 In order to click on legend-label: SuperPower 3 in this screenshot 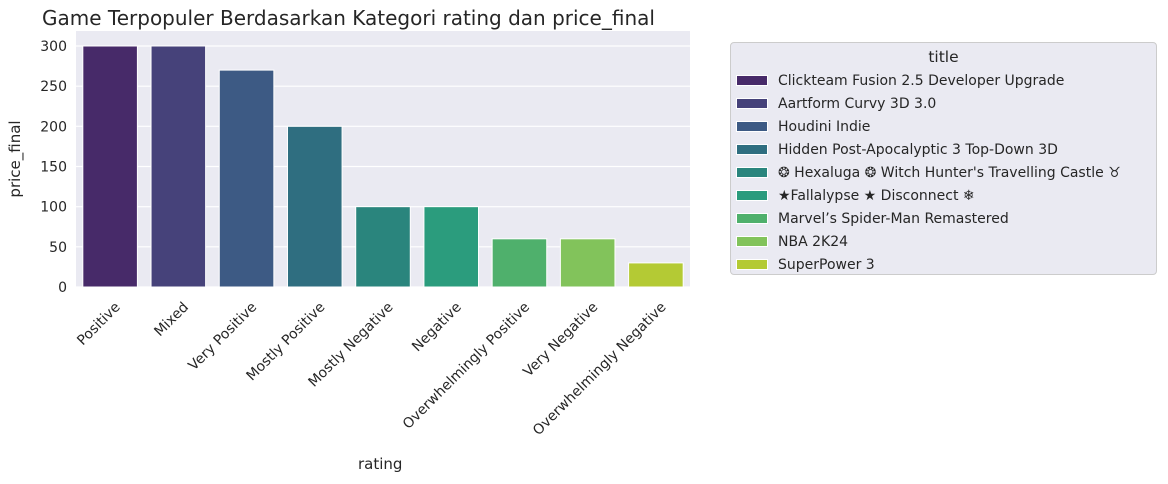, I will do `click(826, 264)`.